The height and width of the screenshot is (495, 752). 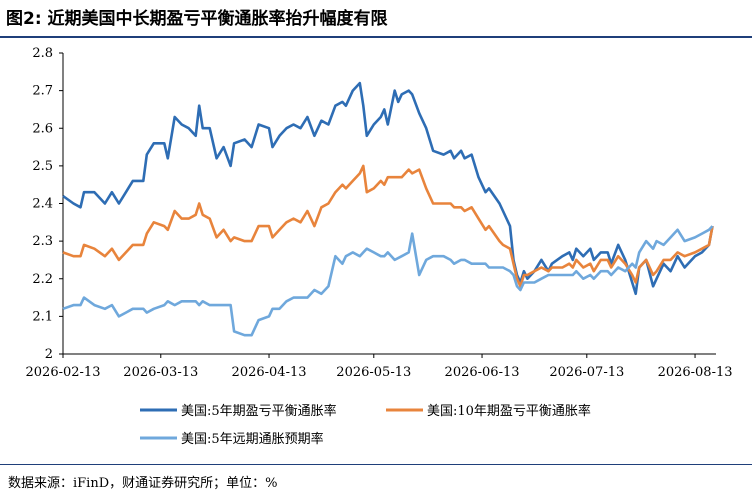 I want to click on x-tick-label: 2026-03-13, so click(x=160, y=372).